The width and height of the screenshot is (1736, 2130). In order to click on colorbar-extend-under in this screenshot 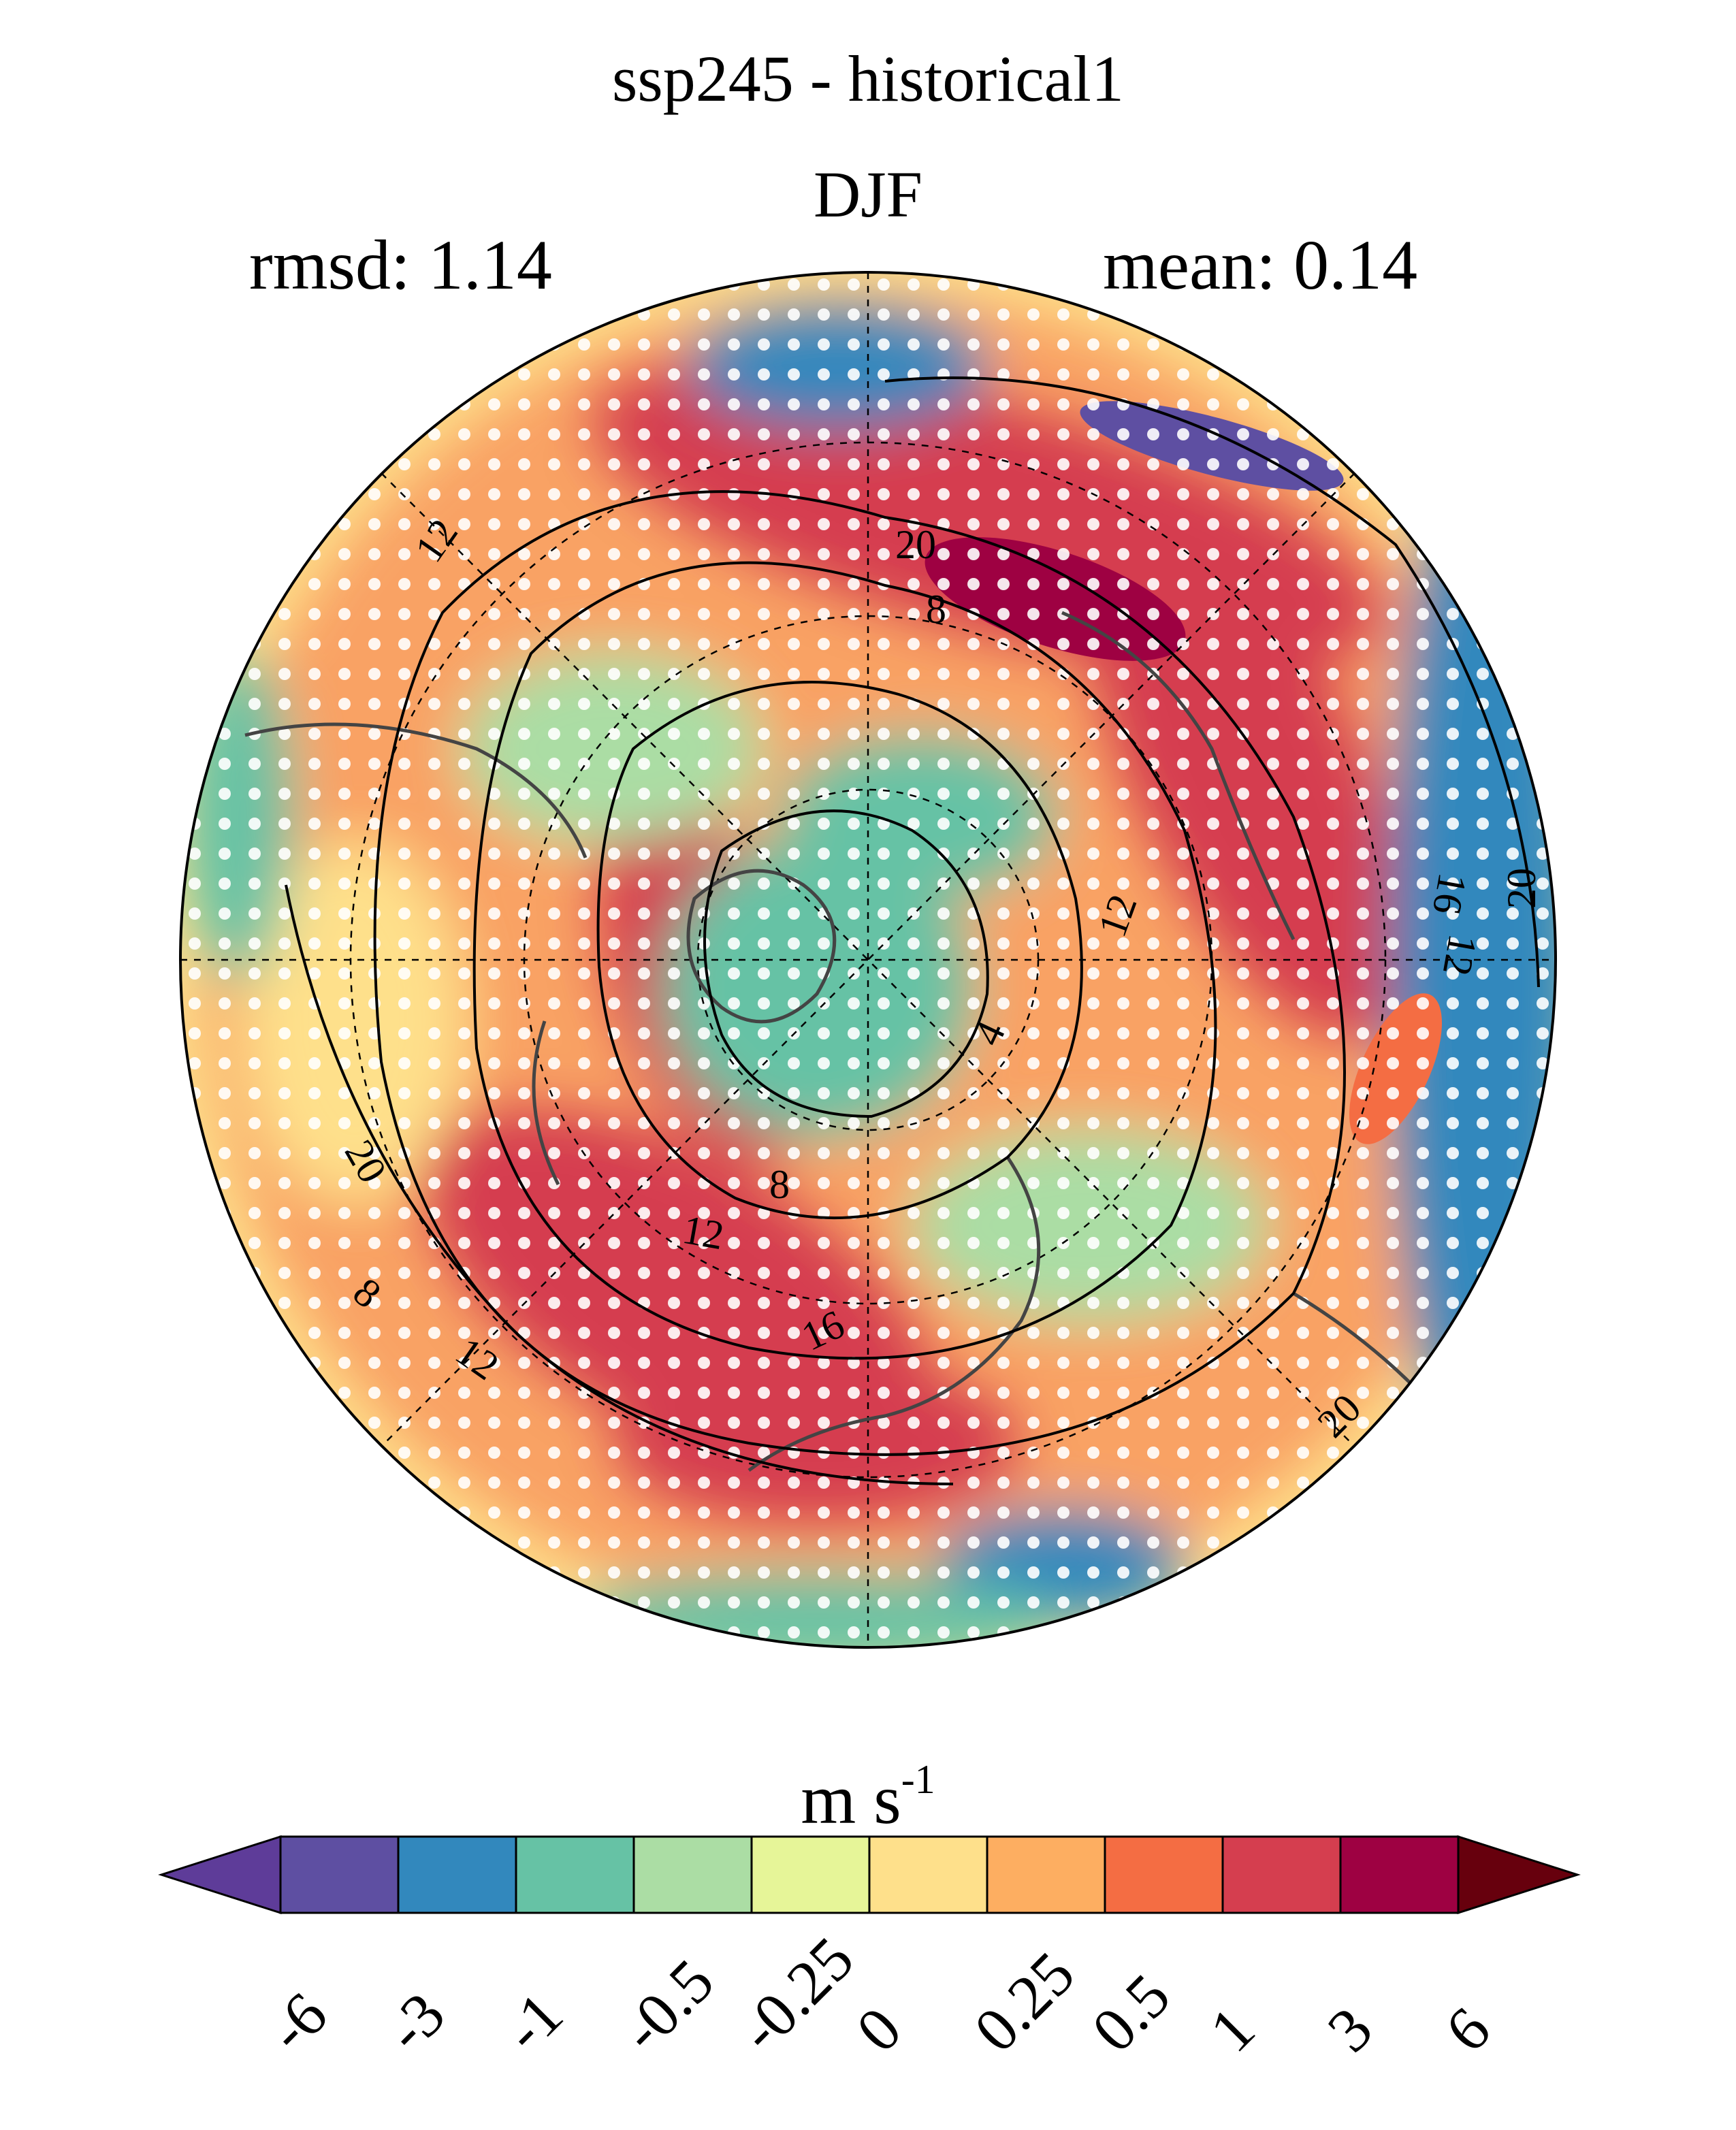, I will do `click(220, 1875)`.